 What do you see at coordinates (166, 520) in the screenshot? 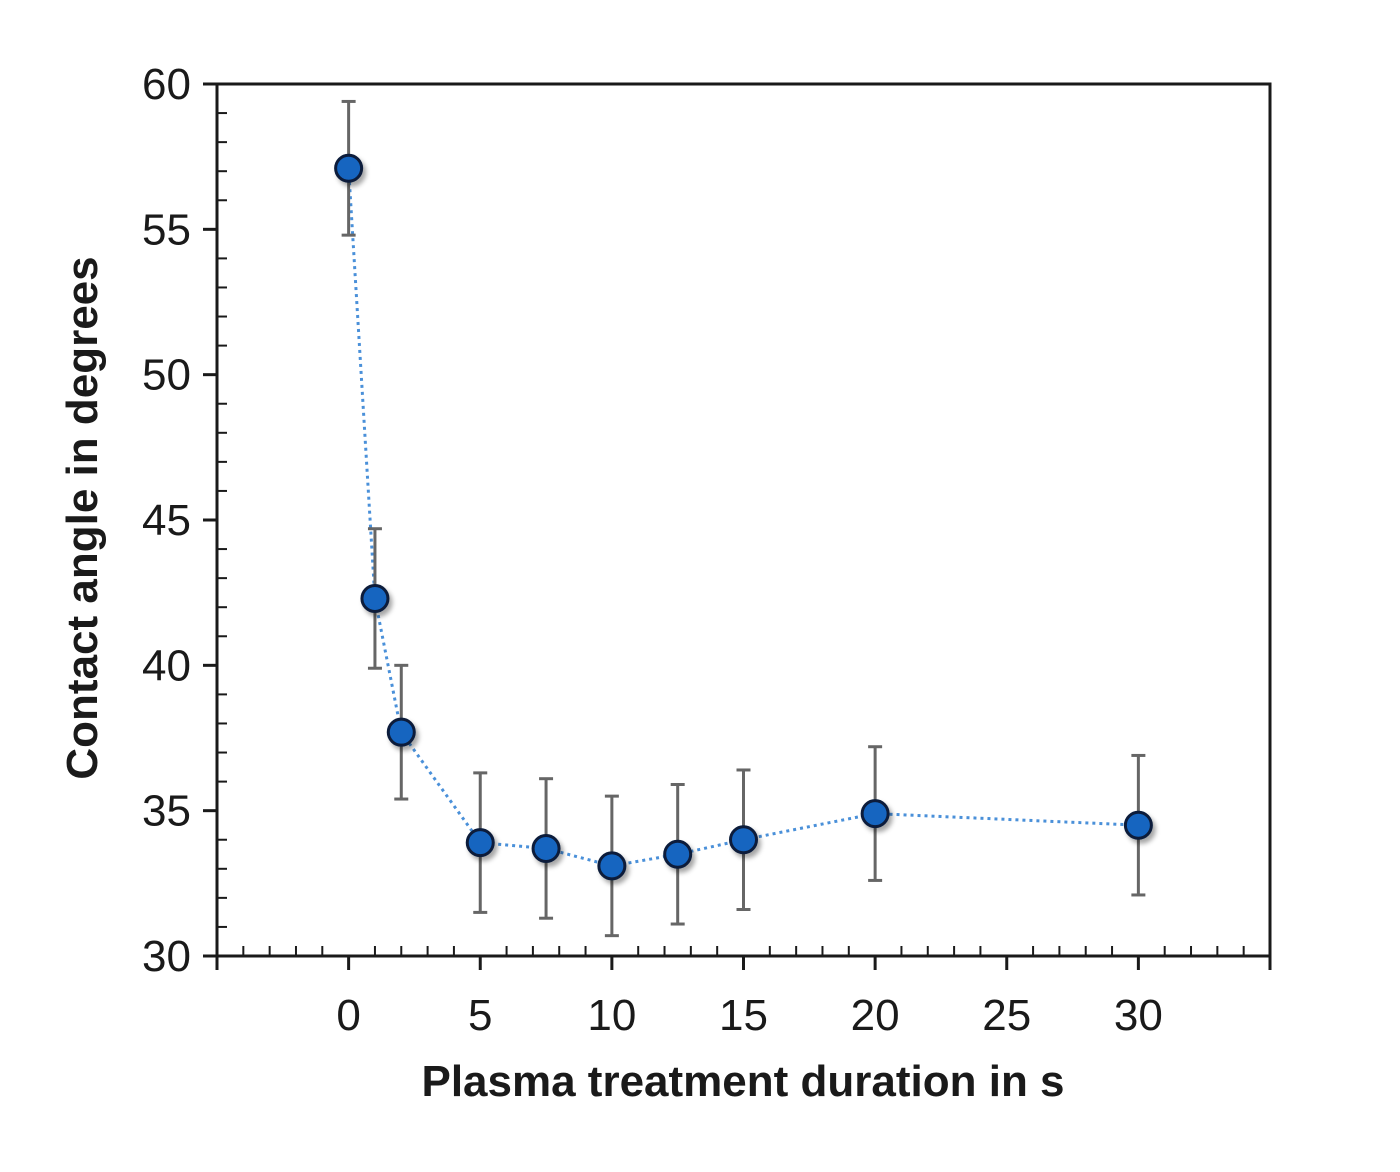
I see `y-tick-label: 45` at bounding box center [166, 520].